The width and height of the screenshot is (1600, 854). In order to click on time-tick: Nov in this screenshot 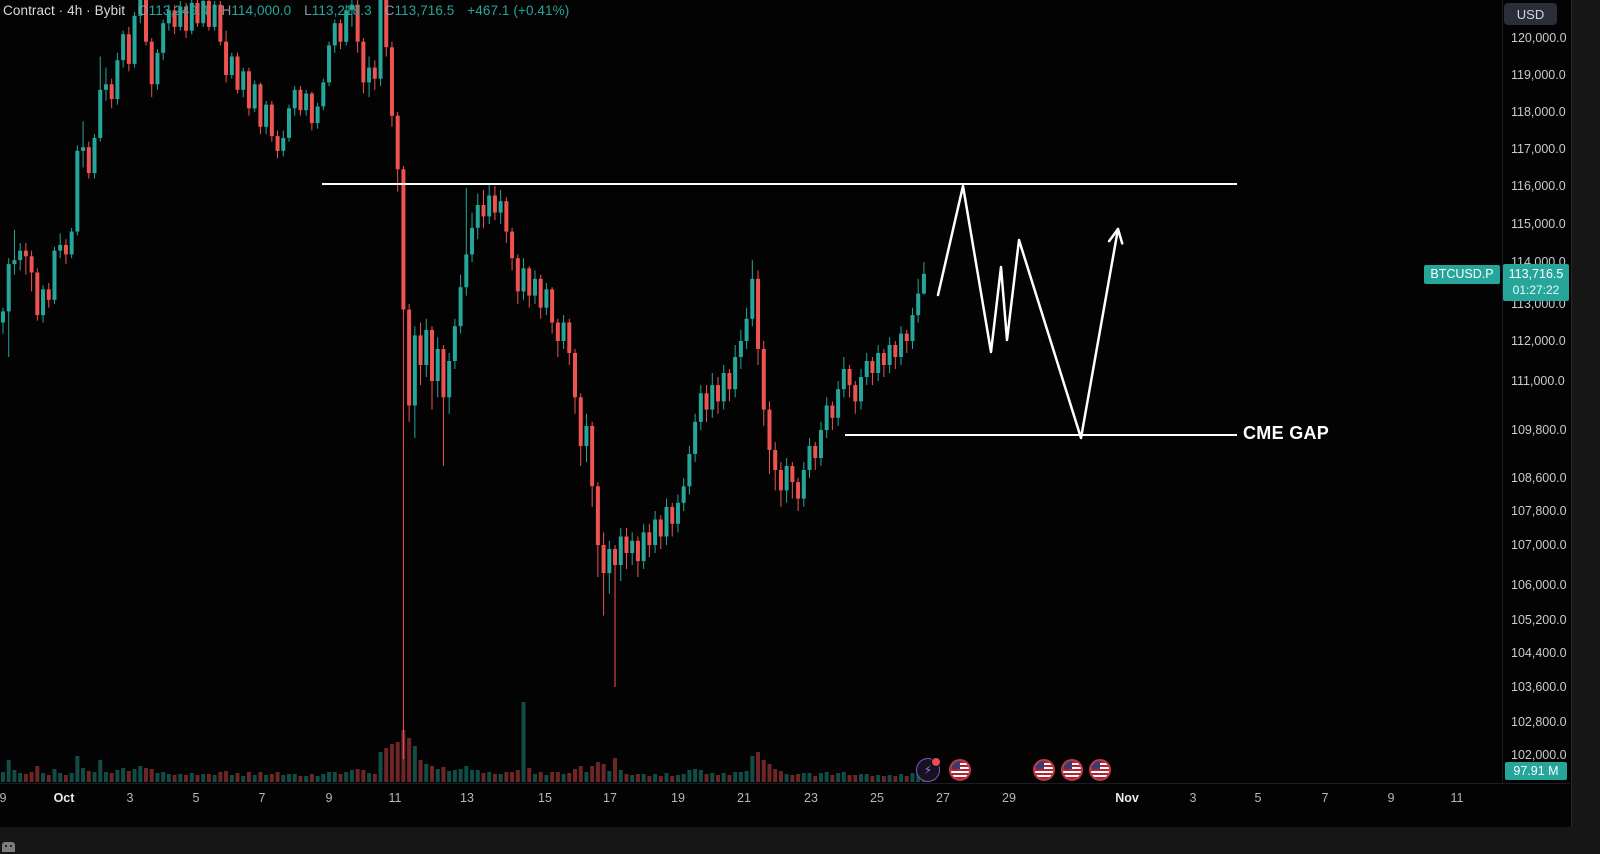, I will do `click(1127, 798)`.